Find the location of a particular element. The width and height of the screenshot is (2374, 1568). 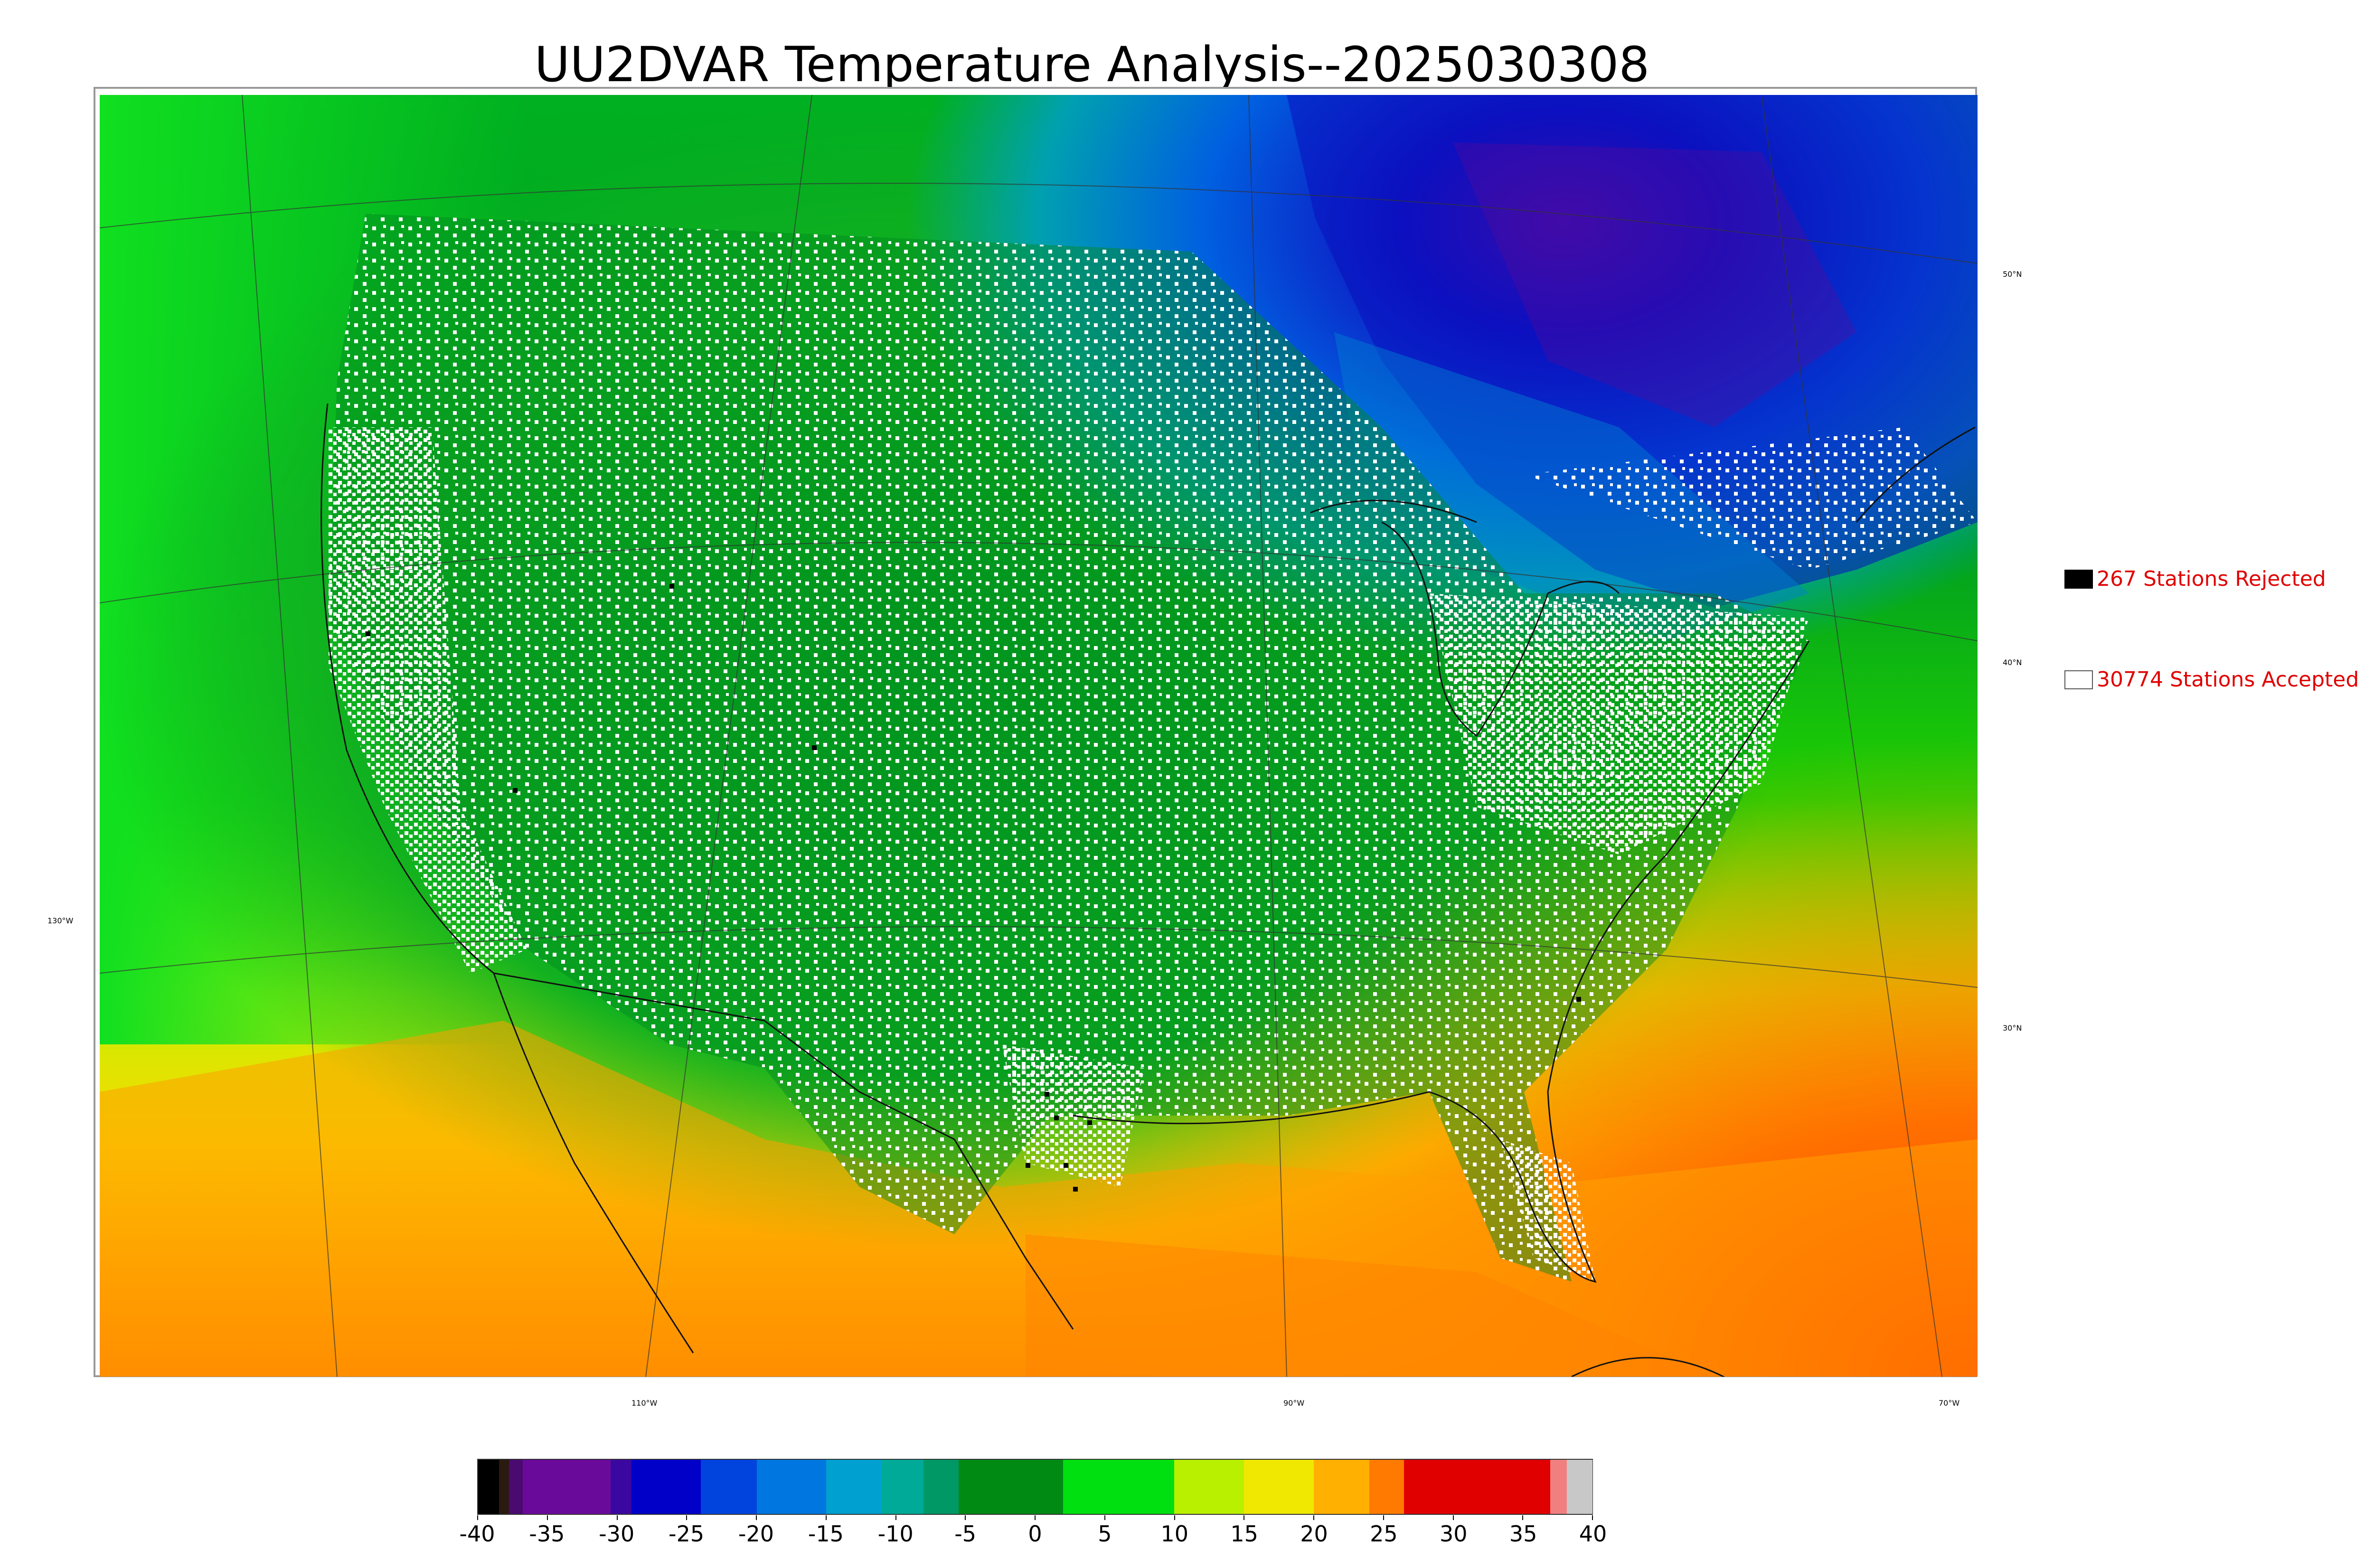

legend-rejected: 267 Stations Rejected is located at coordinates (2195, 579).